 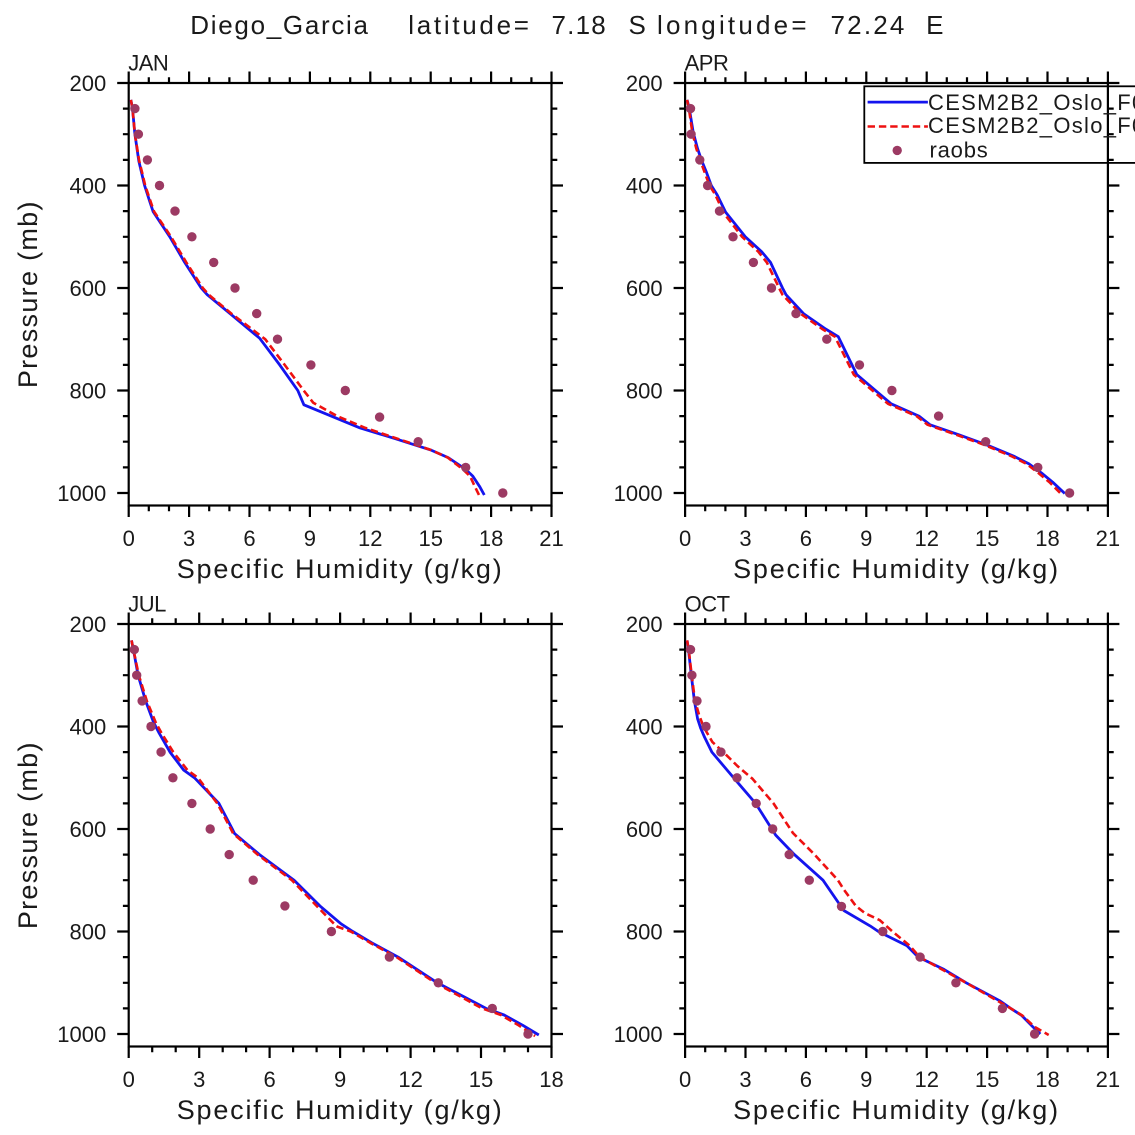 I want to click on svg-text: APR, so click(x=707, y=63).